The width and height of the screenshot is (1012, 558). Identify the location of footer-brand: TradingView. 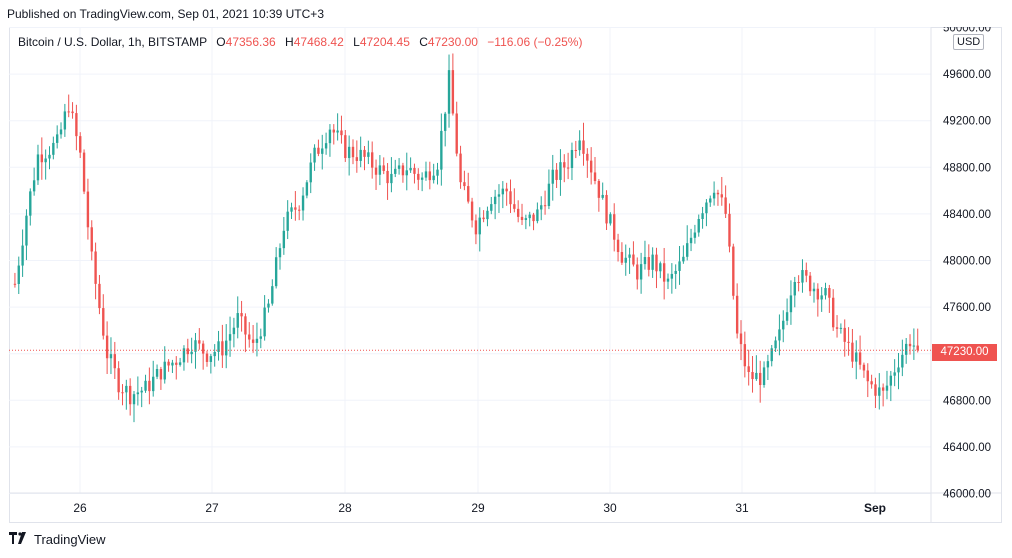
(57, 539).